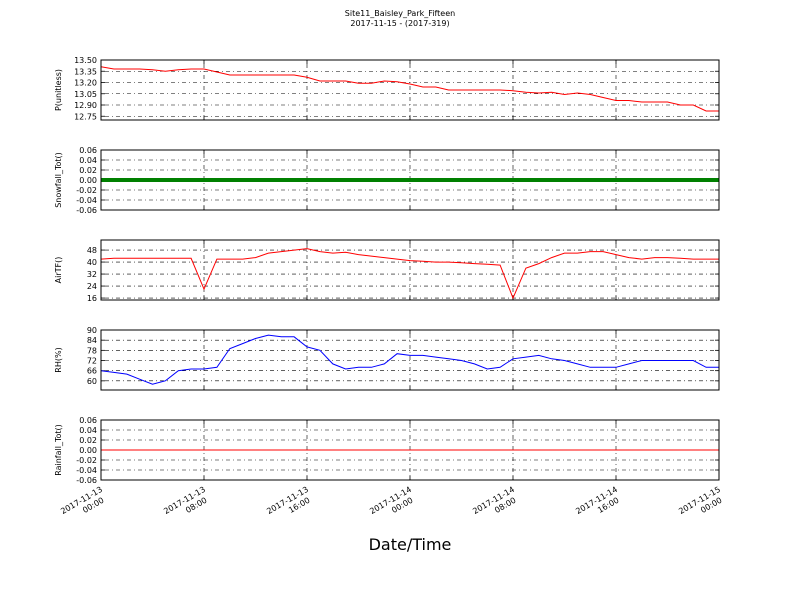 The image size is (800, 600). What do you see at coordinates (58, 270) in the screenshot?
I see `y-axis-label: AirTF()` at bounding box center [58, 270].